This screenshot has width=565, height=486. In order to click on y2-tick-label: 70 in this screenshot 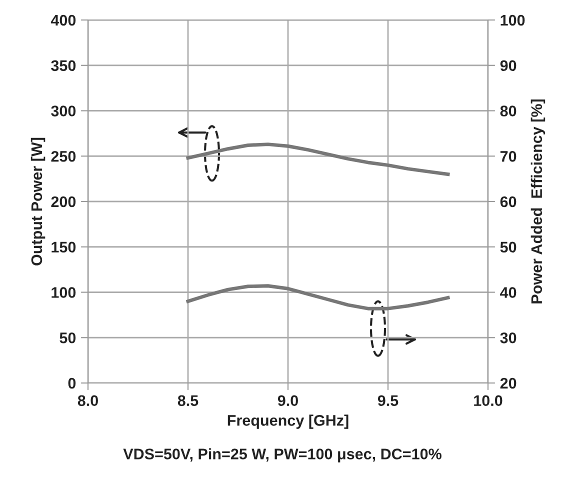, I will do `click(508, 156)`.